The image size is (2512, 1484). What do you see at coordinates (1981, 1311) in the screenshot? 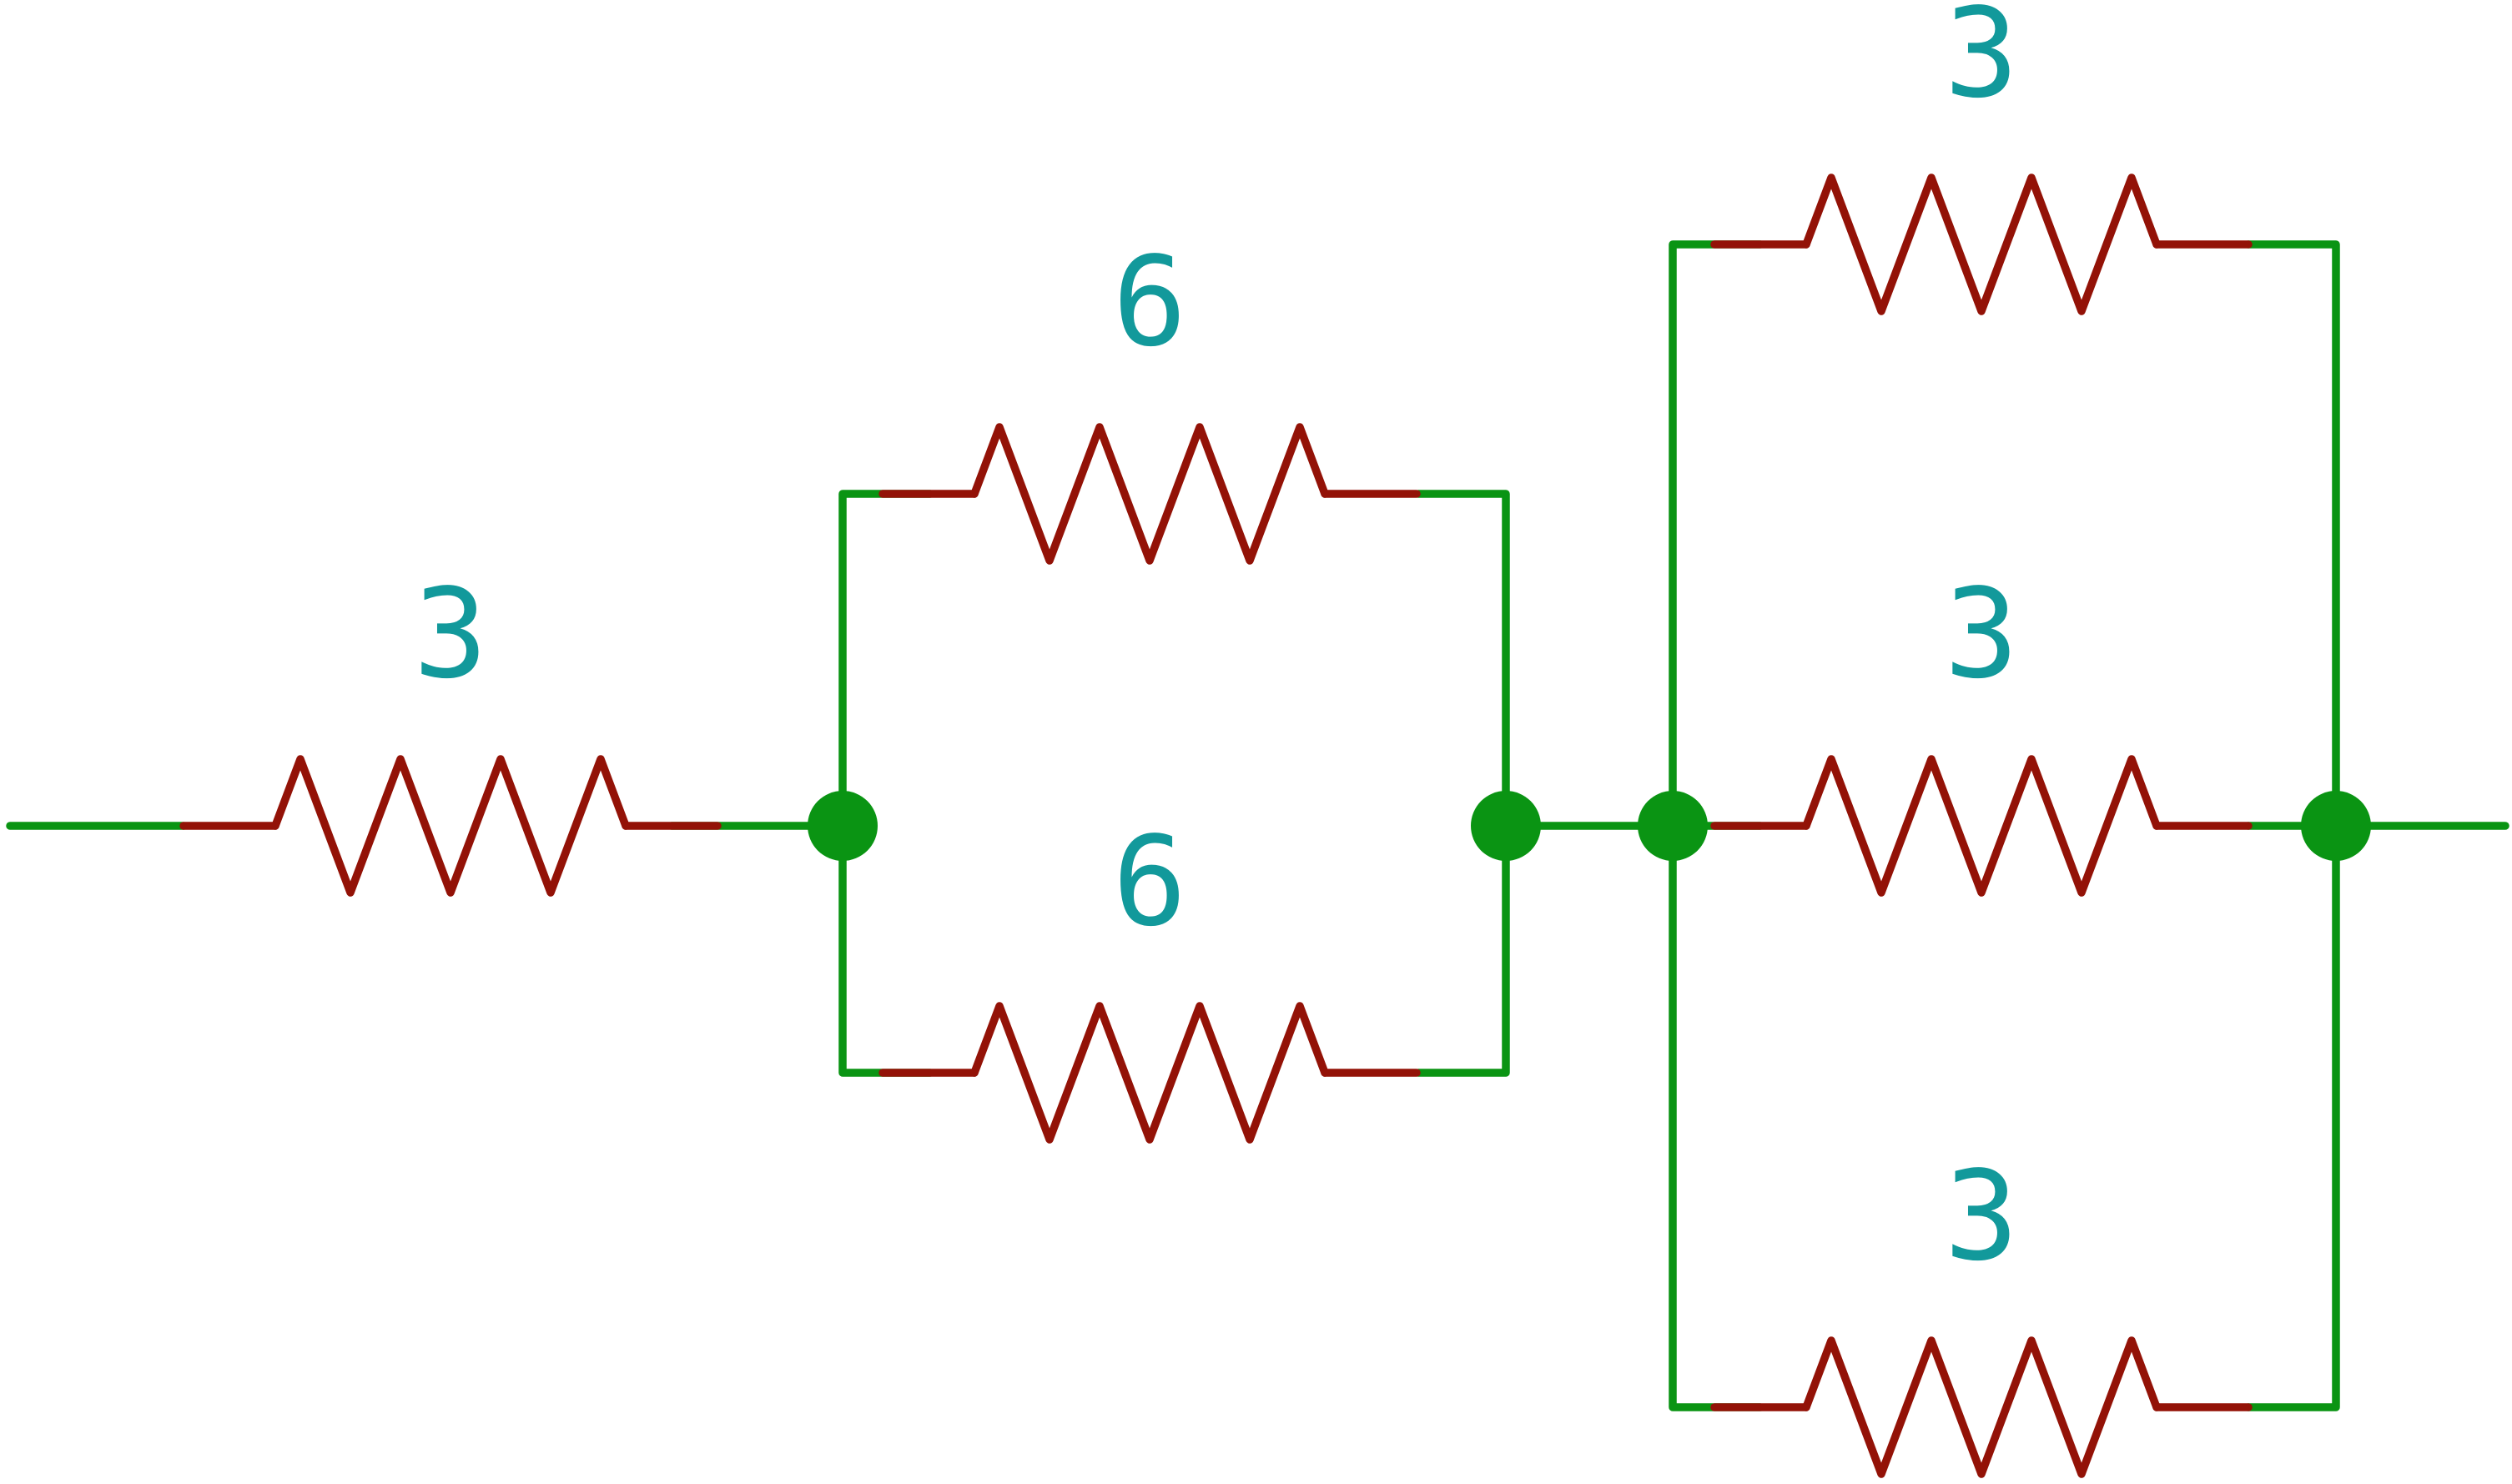
I see `resistor-r-right-bottom: 3` at bounding box center [1981, 1311].